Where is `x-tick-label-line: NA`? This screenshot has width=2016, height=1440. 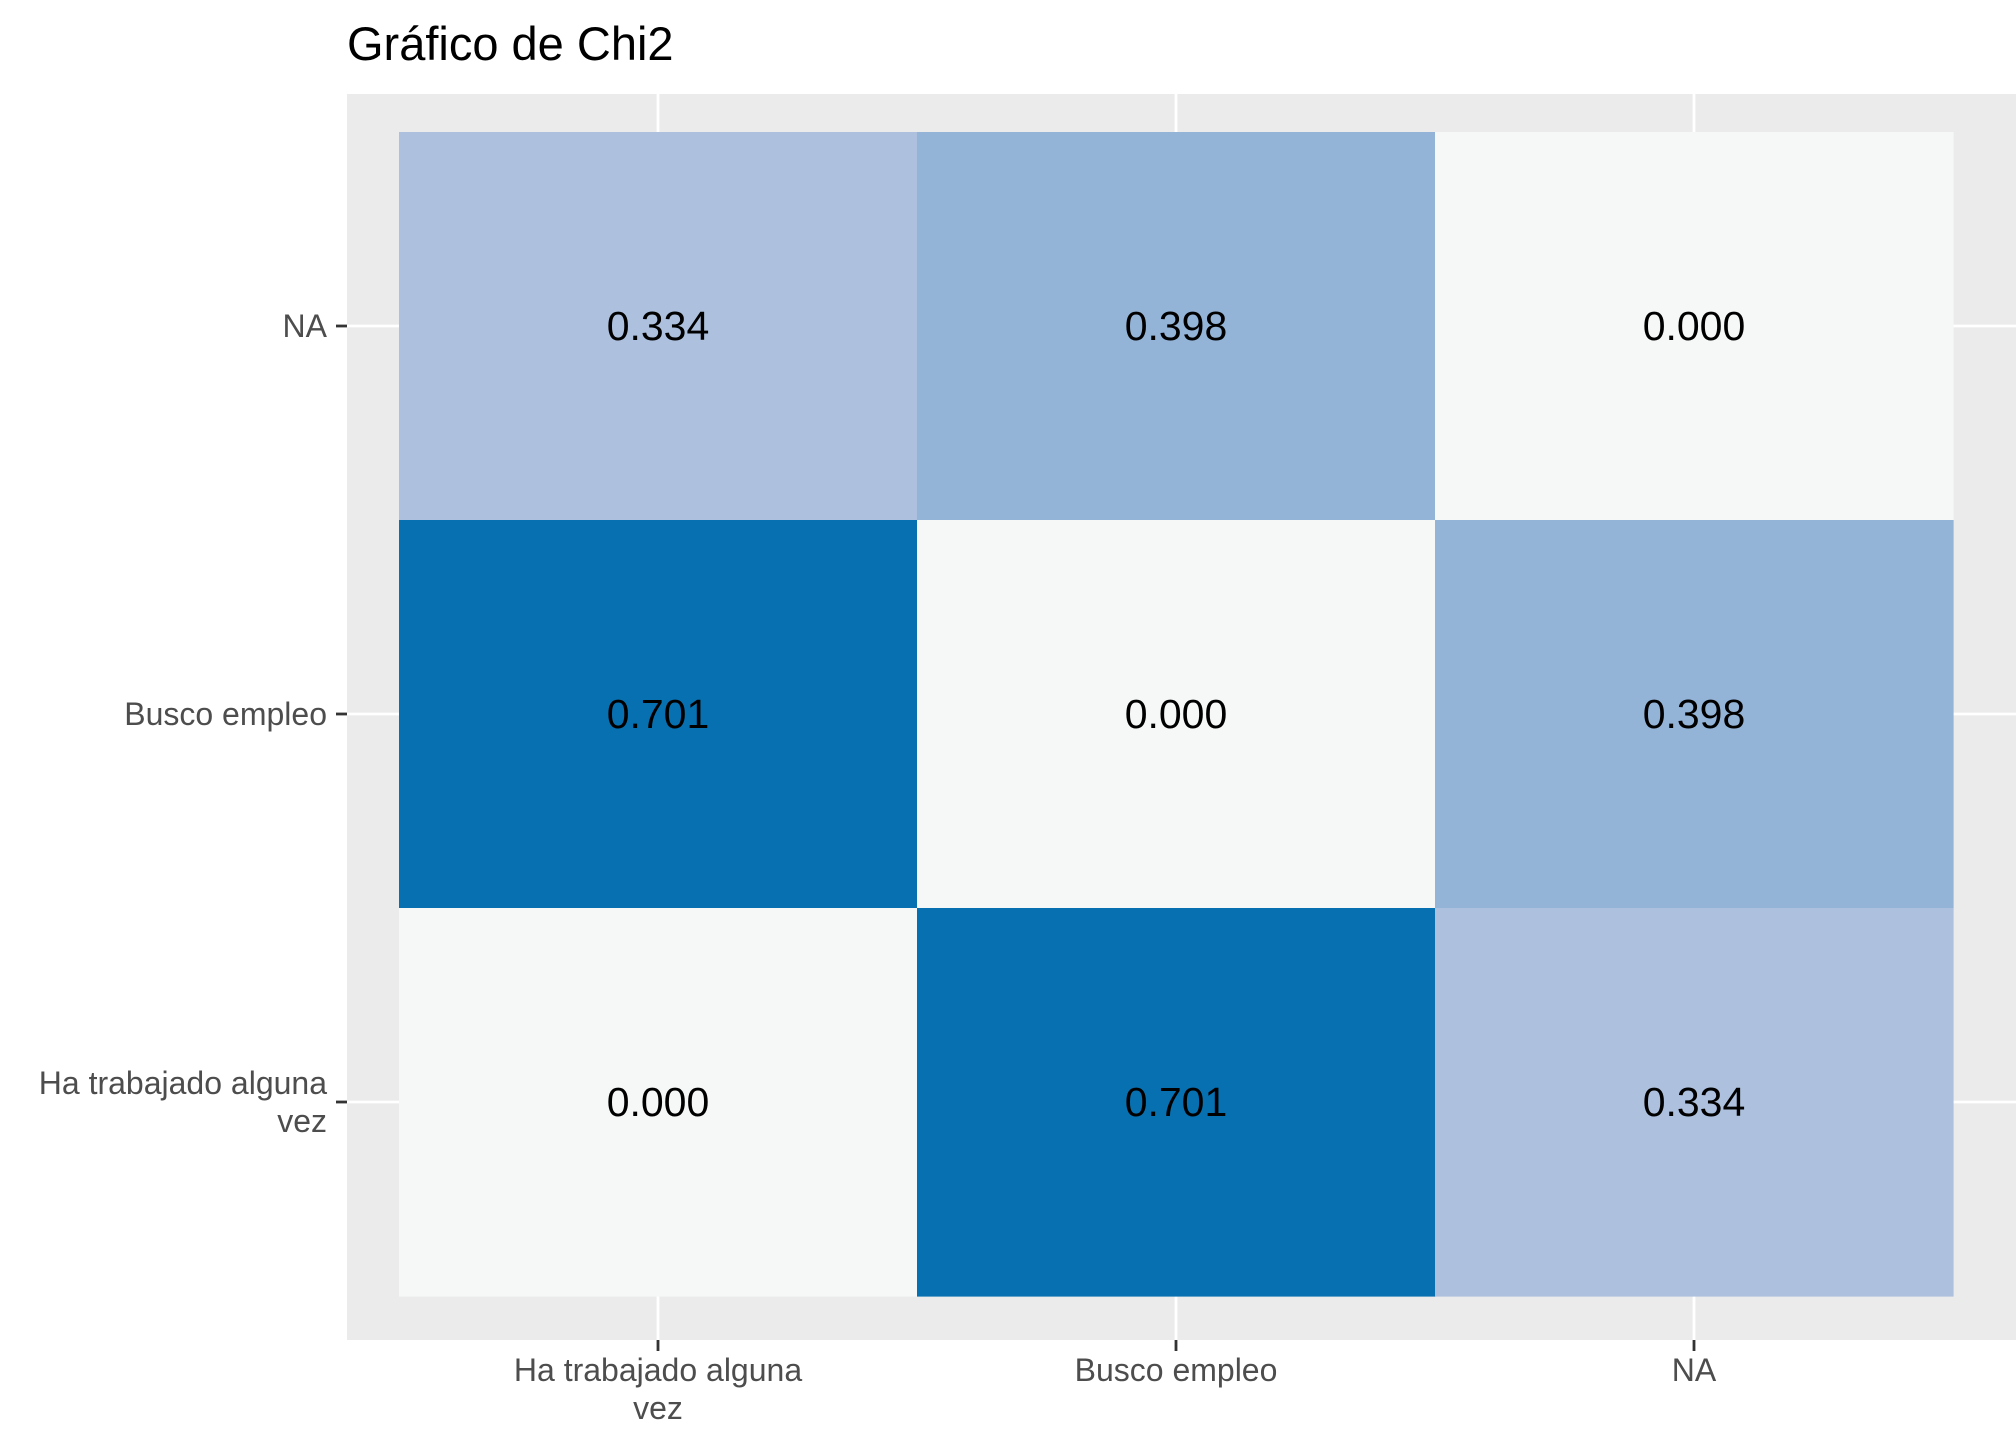 x-tick-label-line: NA is located at coordinates (1694, 1370).